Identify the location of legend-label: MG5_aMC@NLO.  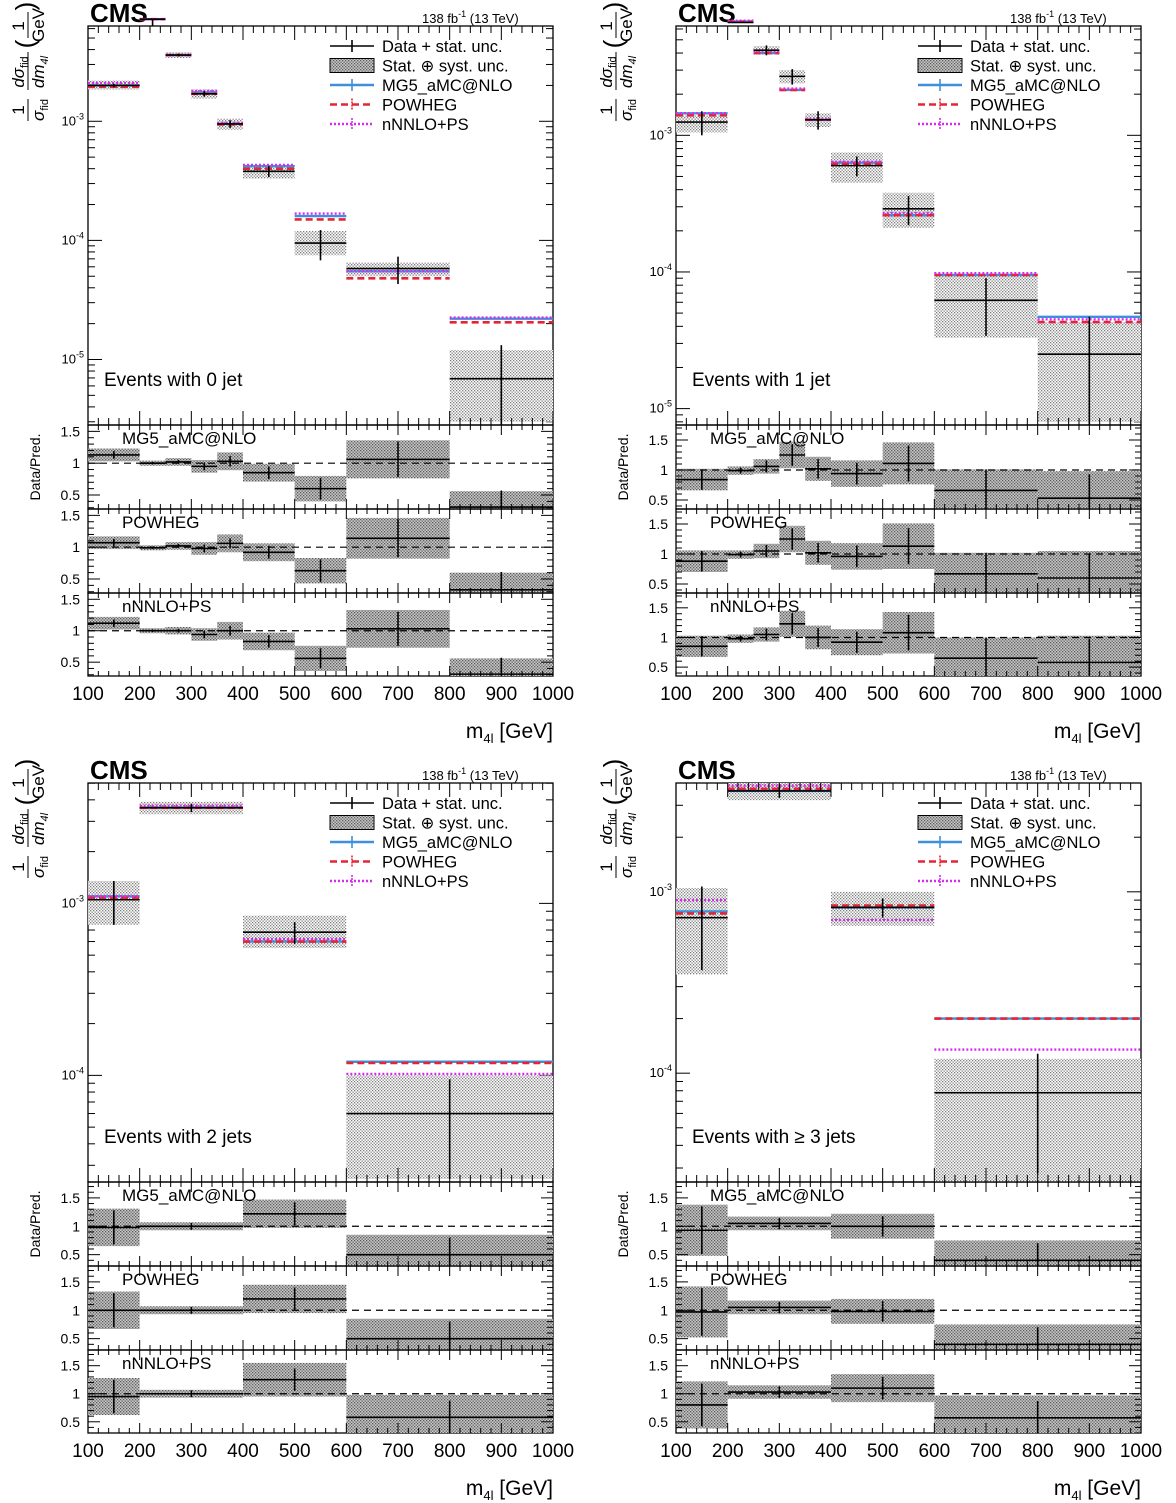
(447, 843).